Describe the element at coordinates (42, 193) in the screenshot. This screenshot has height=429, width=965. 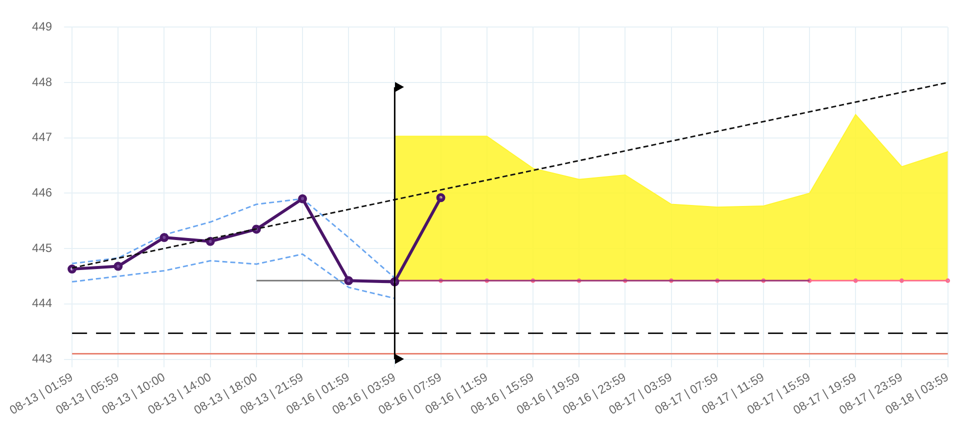
I see `y-tick-label: 446` at that location.